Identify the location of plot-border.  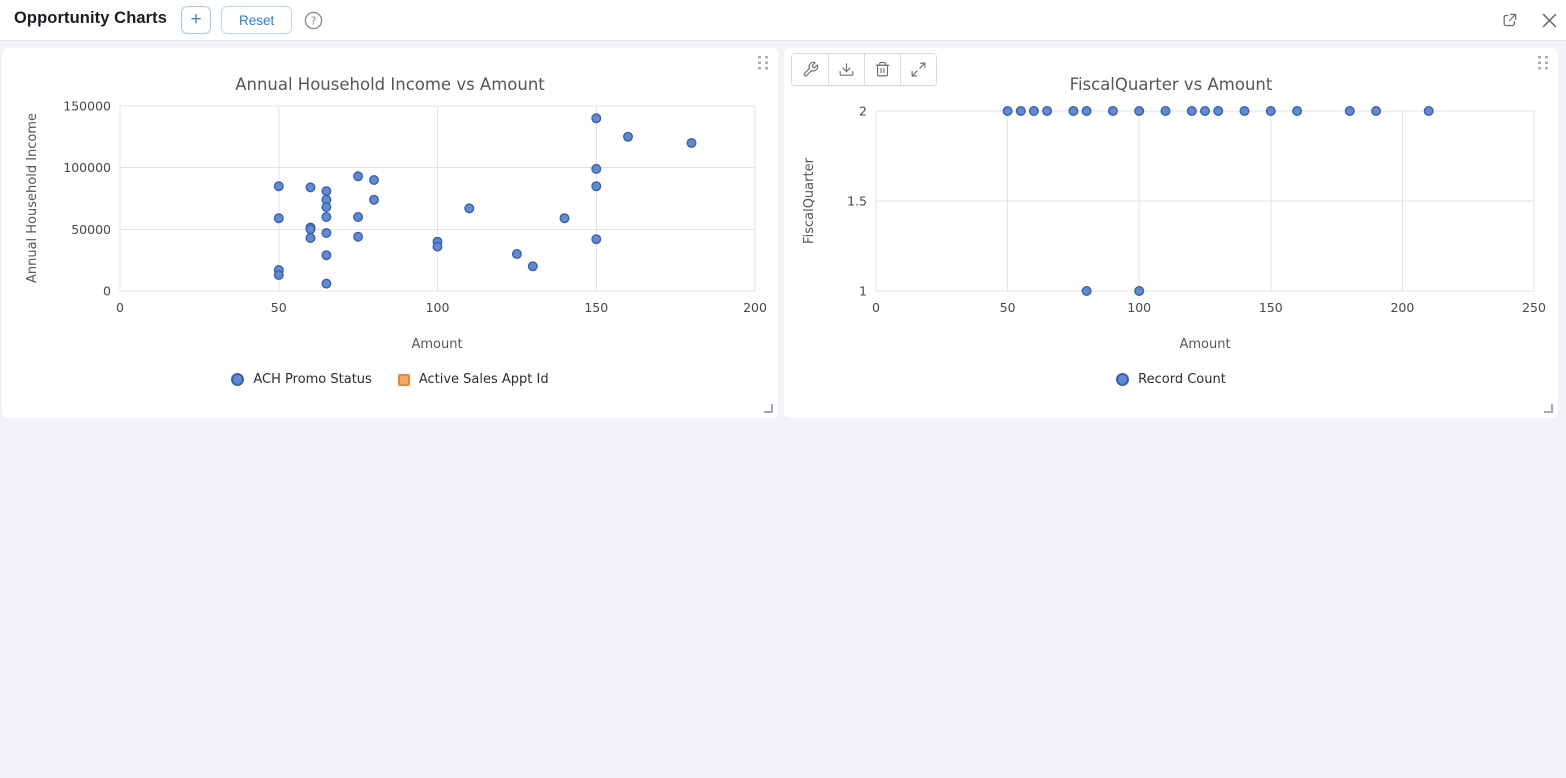
(437, 198).